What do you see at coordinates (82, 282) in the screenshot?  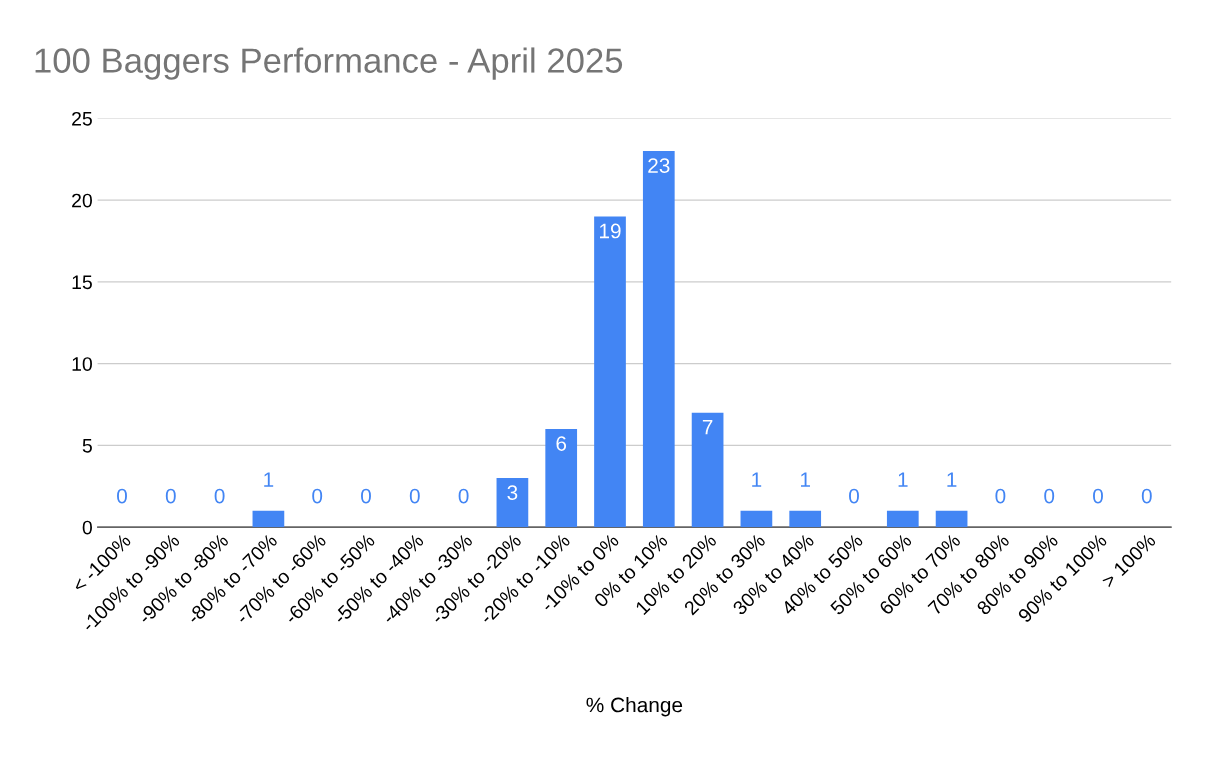 I see `y-tick-label: 15` at bounding box center [82, 282].